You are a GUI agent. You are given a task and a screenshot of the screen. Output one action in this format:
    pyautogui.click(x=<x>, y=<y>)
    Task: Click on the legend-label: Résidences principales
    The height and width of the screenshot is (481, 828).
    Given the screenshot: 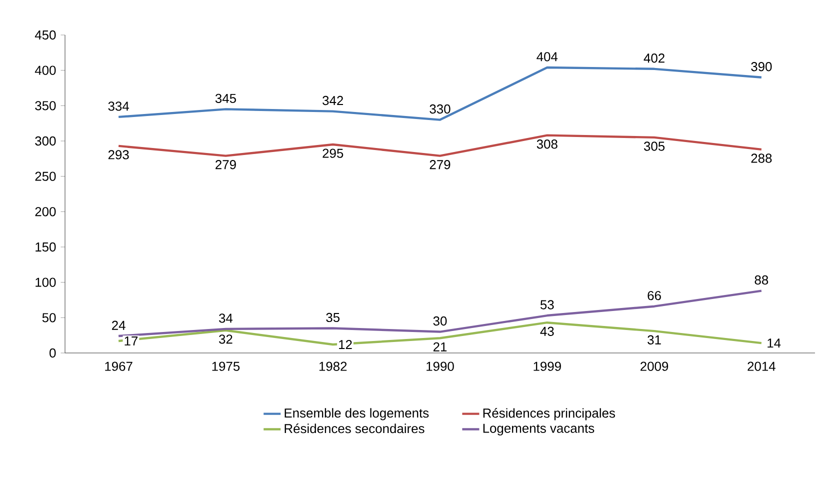 What is the action you would take?
    pyautogui.click(x=549, y=414)
    